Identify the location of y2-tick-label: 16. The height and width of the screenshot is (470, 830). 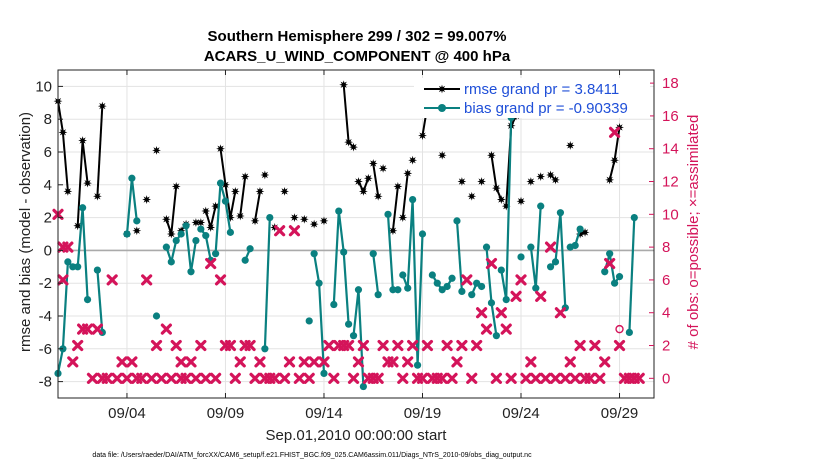
(670, 116).